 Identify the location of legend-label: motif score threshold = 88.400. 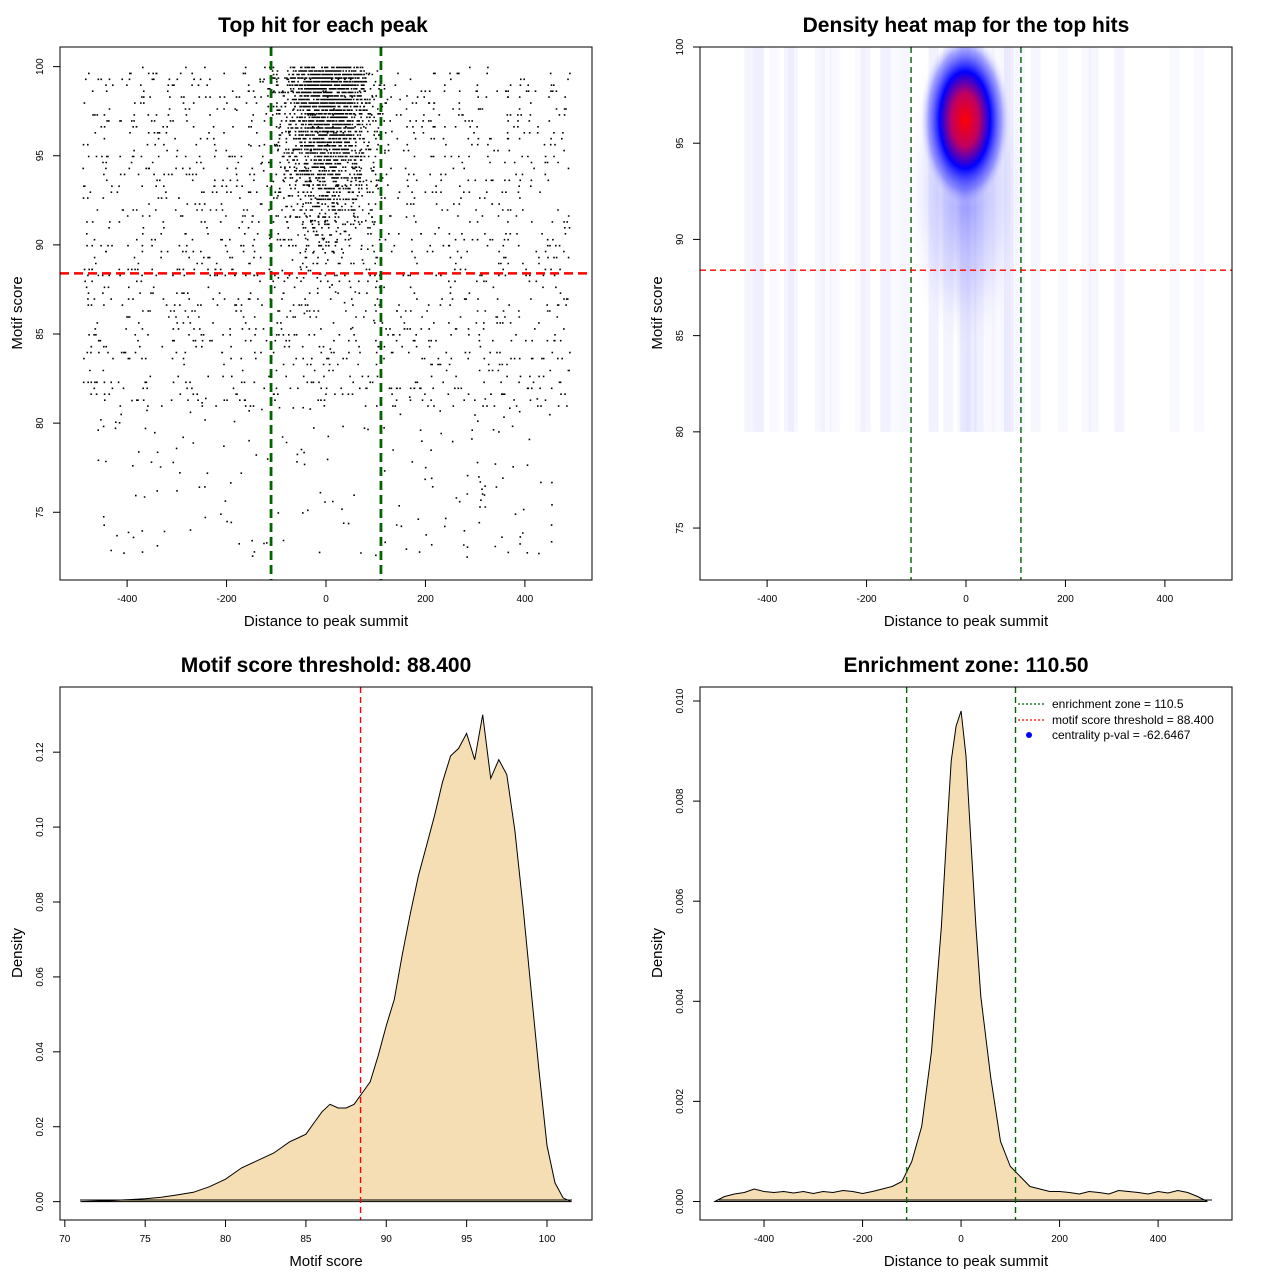
(1133, 720).